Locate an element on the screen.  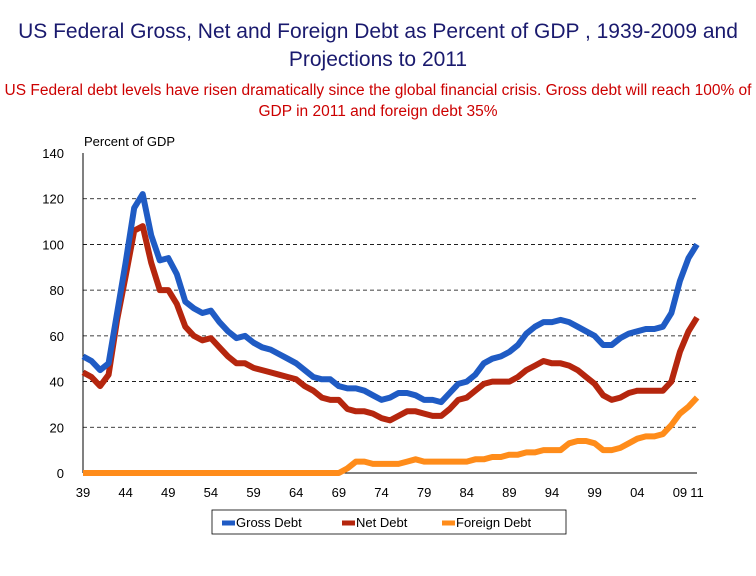
x-tick-label: 04 is located at coordinates (637, 492).